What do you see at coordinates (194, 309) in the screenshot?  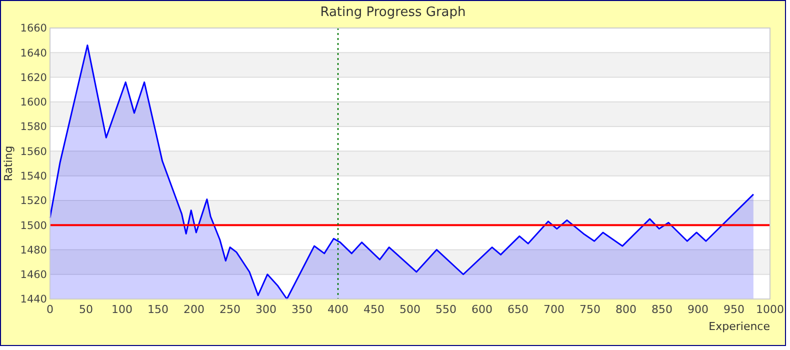 I see `x-tick-label: 200` at bounding box center [194, 309].